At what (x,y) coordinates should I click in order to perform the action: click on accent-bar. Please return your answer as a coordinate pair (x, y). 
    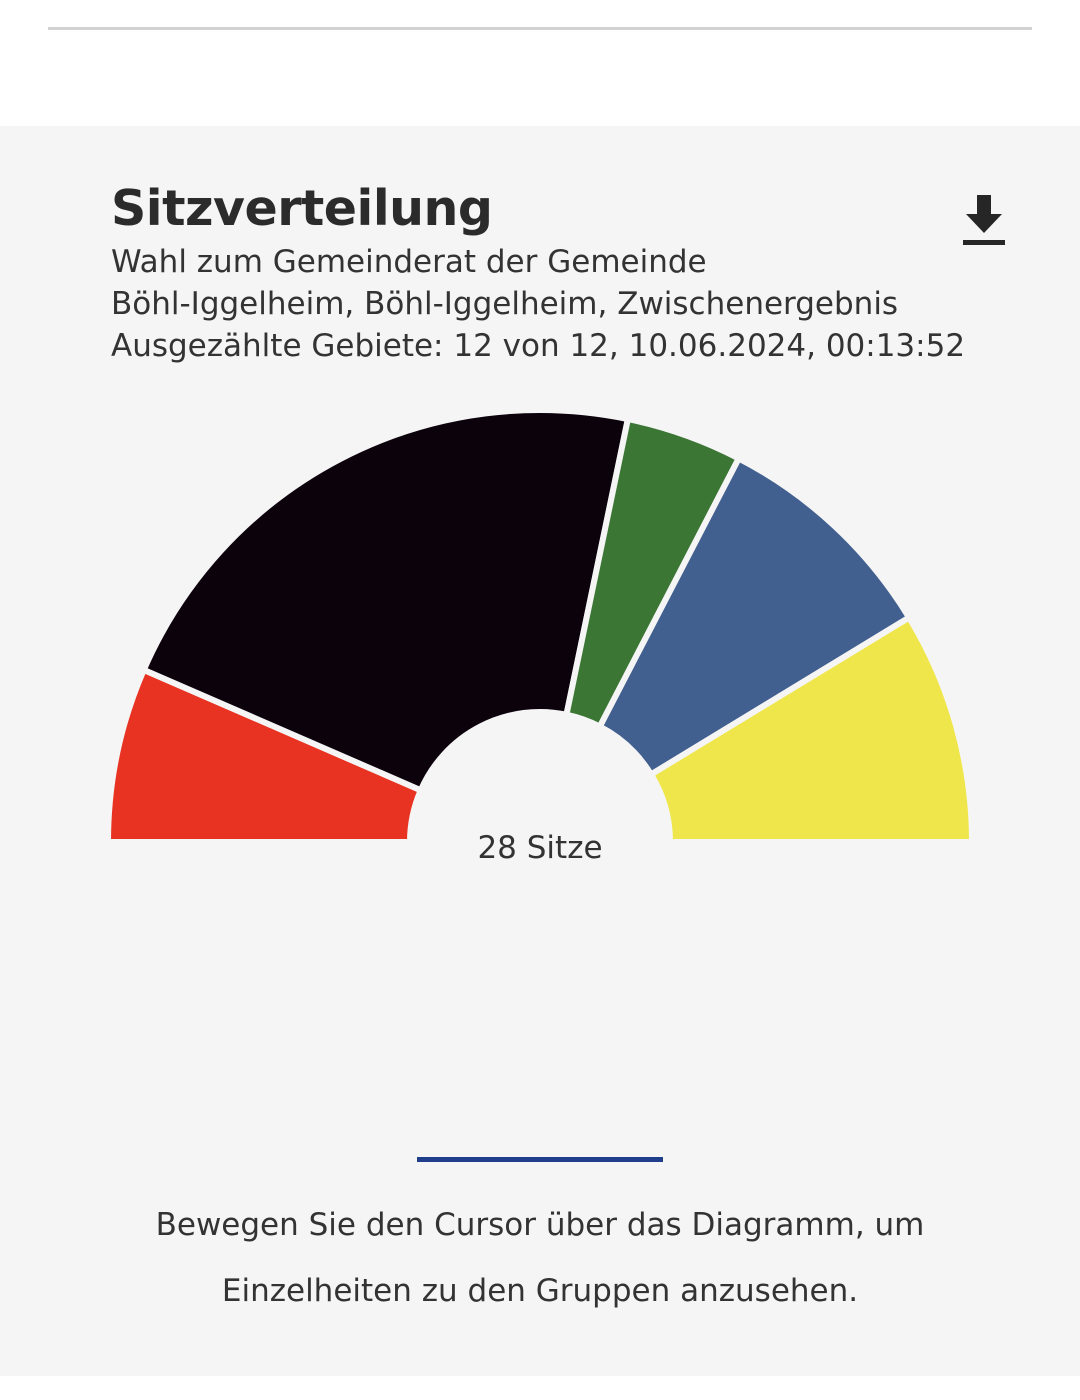
    Looking at the image, I should click on (540, 1159).